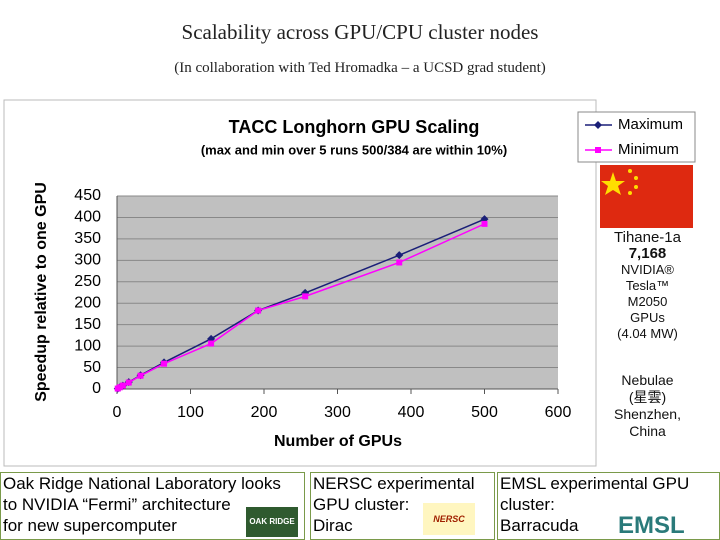 The height and width of the screenshot is (540, 720). What do you see at coordinates (647, 380) in the screenshot?
I see `text-line: Nebulae` at bounding box center [647, 380].